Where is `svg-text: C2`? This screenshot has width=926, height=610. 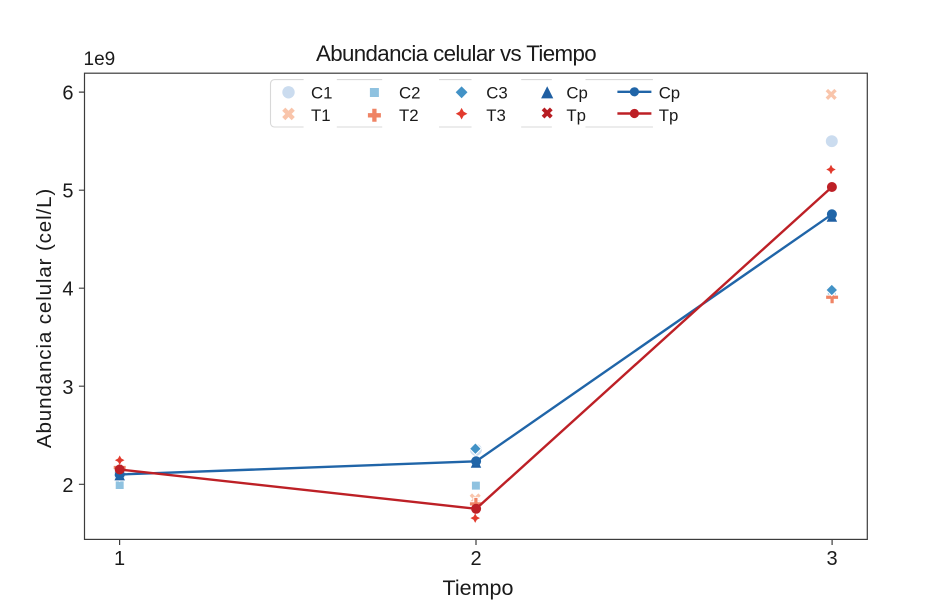
svg-text: C2 is located at coordinates (409, 92).